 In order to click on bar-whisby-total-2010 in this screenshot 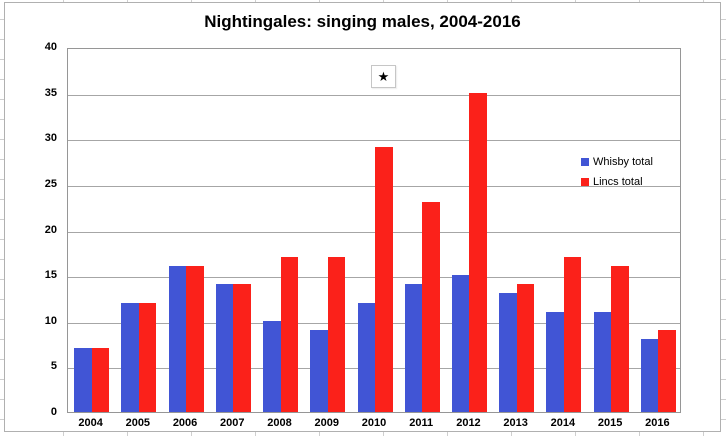, I will do `click(366, 357)`.